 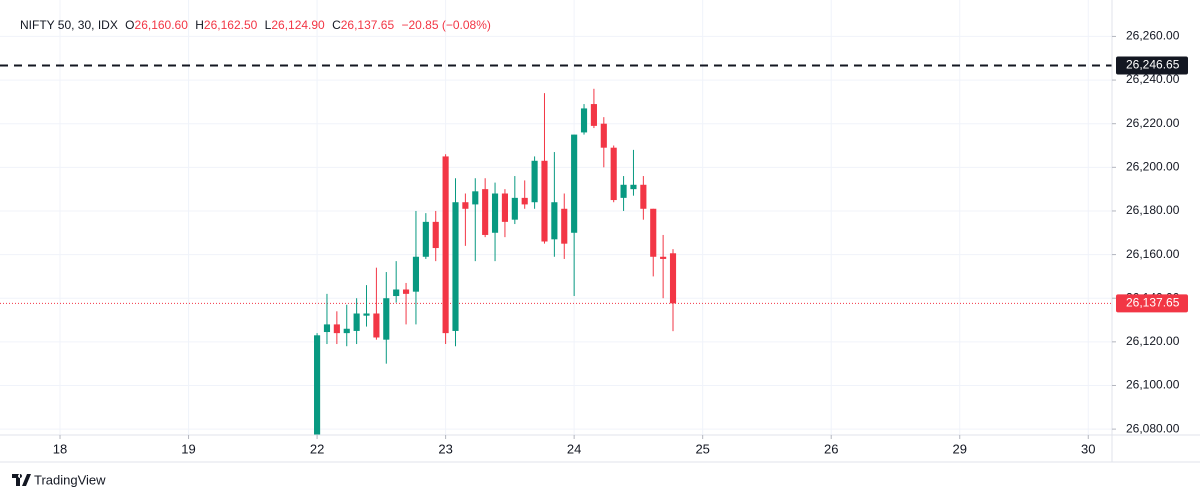 What do you see at coordinates (831, 448) in the screenshot?
I see `x-tick-label: 26` at bounding box center [831, 448].